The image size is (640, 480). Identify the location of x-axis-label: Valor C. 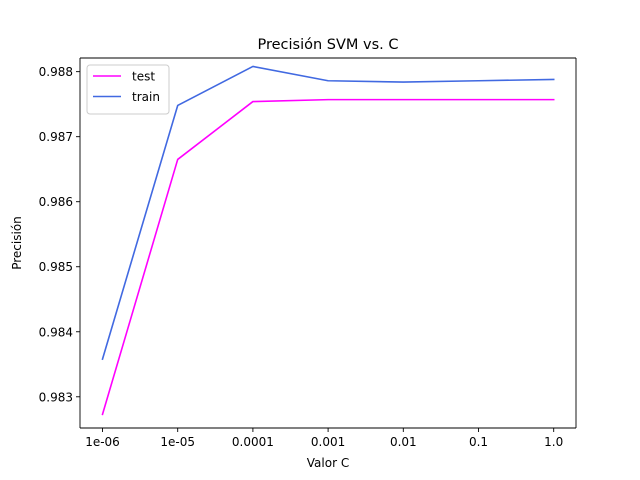
(328, 463).